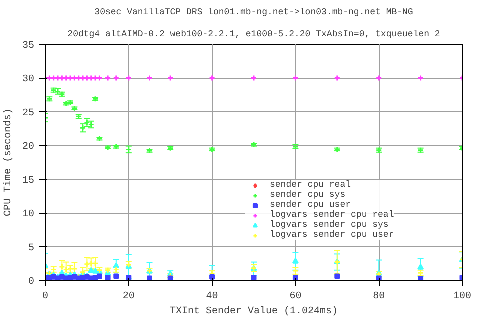  I want to click on legend-label: logvars sender cpu sys, so click(329, 225).